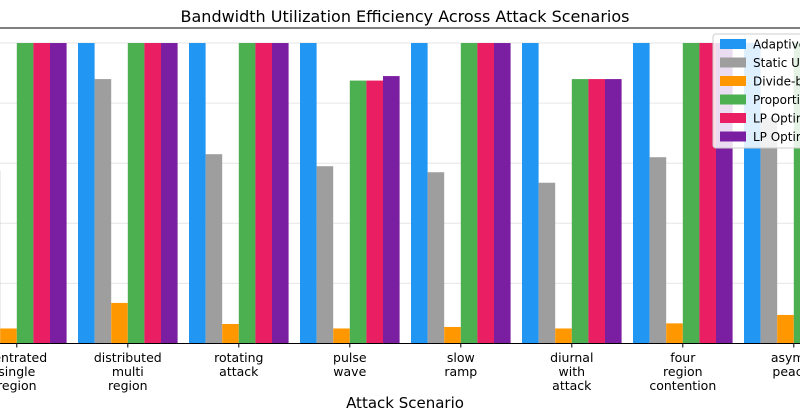 The height and width of the screenshot is (420, 800). I want to click on x-tick-label-7: asymmpeacet, so click(785, 364).